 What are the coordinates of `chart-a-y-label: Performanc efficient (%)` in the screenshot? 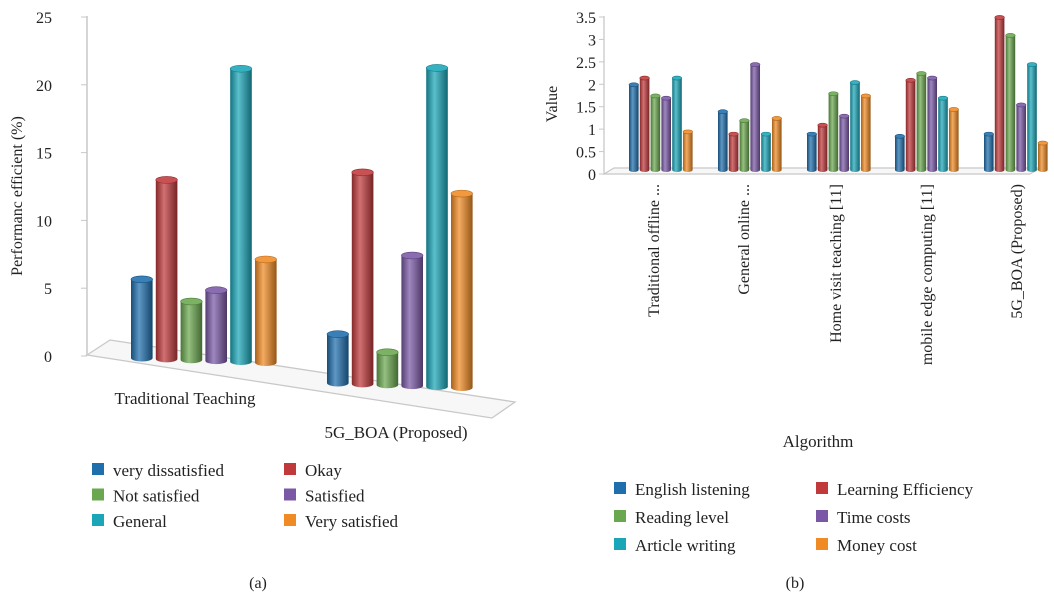 It's located at (17, 196).